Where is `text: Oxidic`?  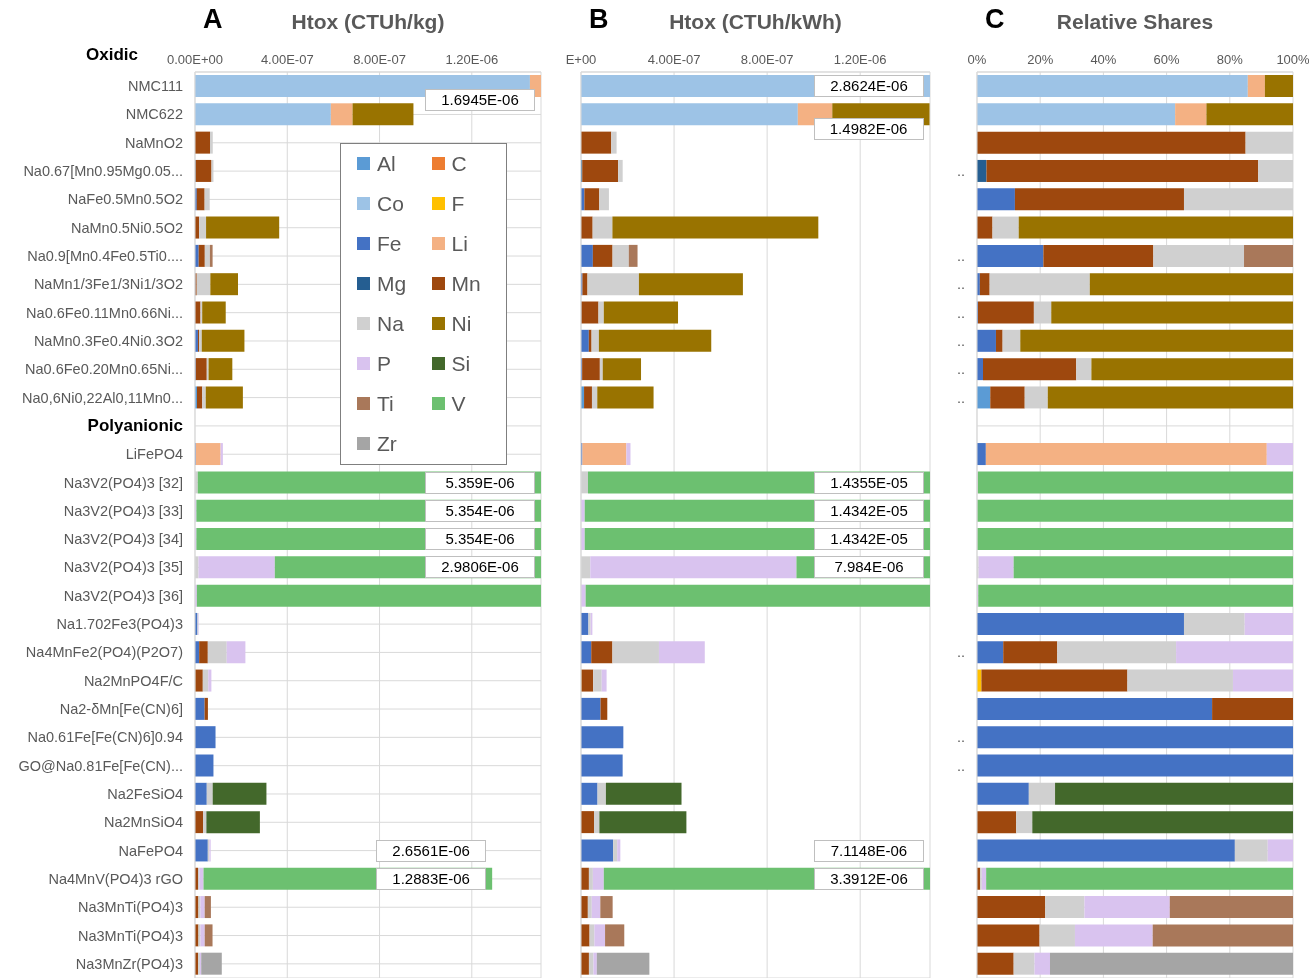 text: Oxidic is located at coordinates (112, 55).